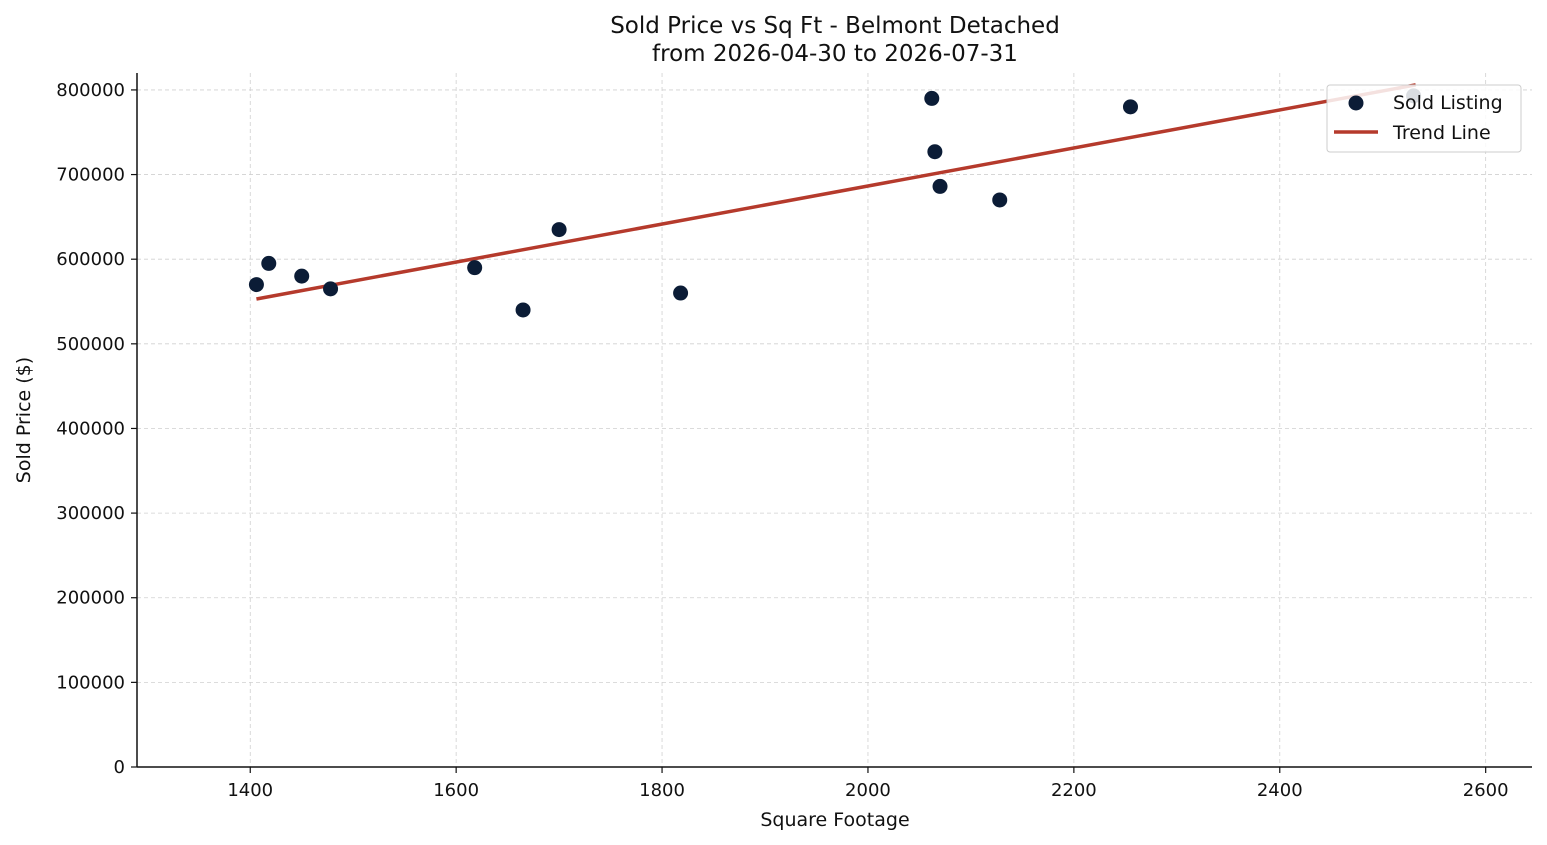 The height and width of the screenshot is (845, 1547). I want to click on legend-box, so click(1424, 118).